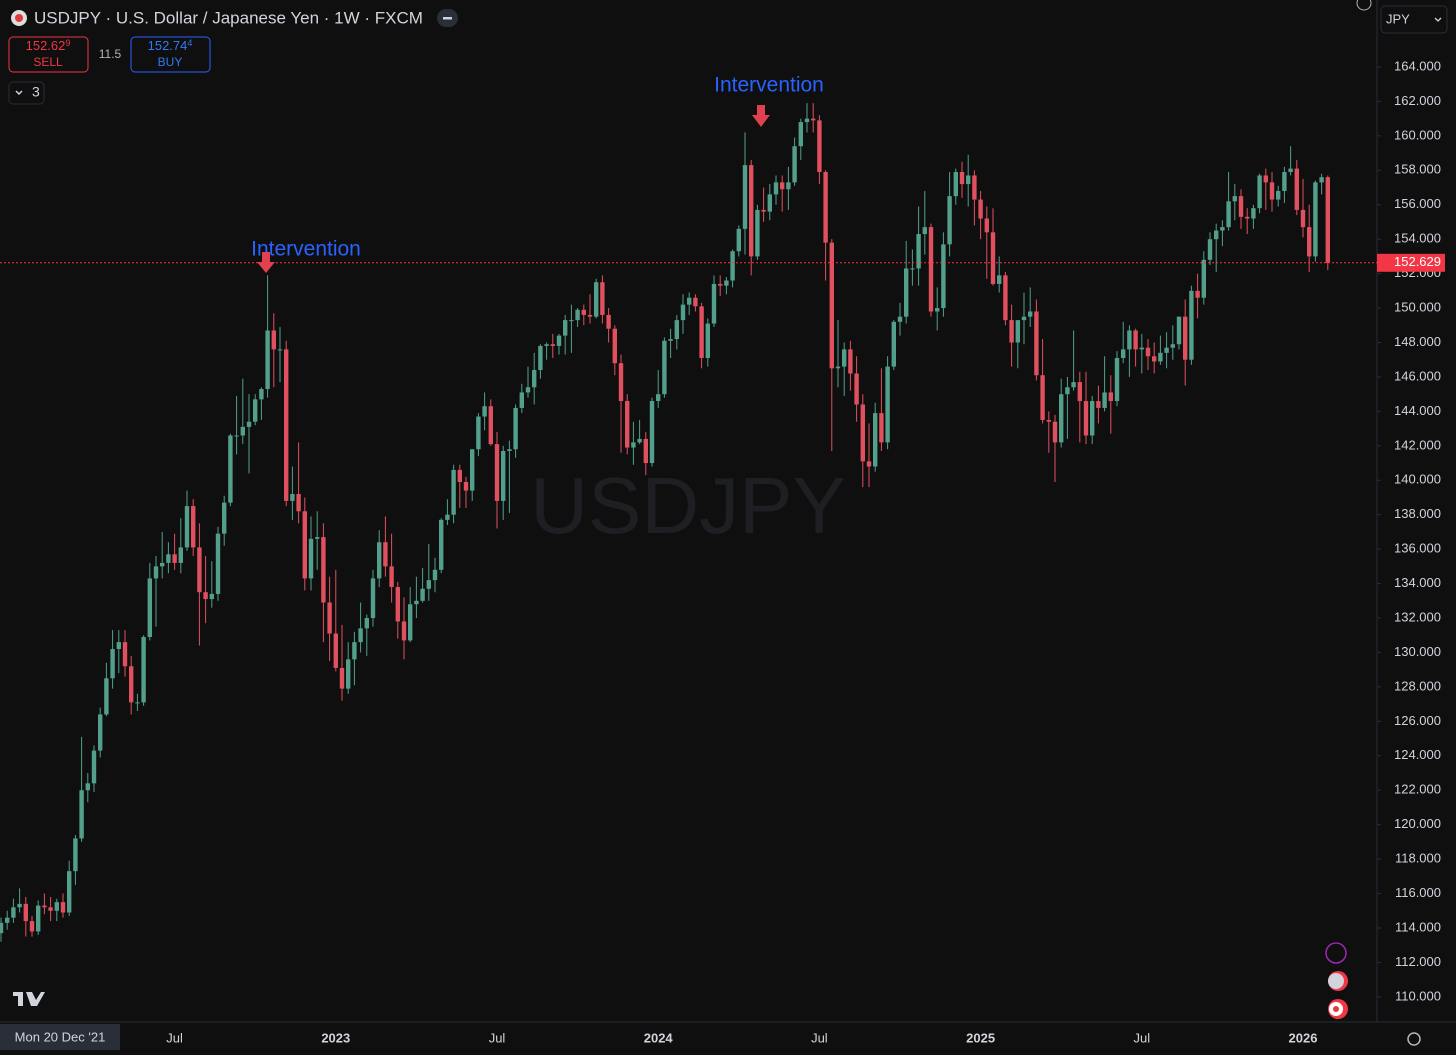  Describe the element at coordinates (1417, 375) in the screenshot. I see `y-tick-label: 146.000` at that location.